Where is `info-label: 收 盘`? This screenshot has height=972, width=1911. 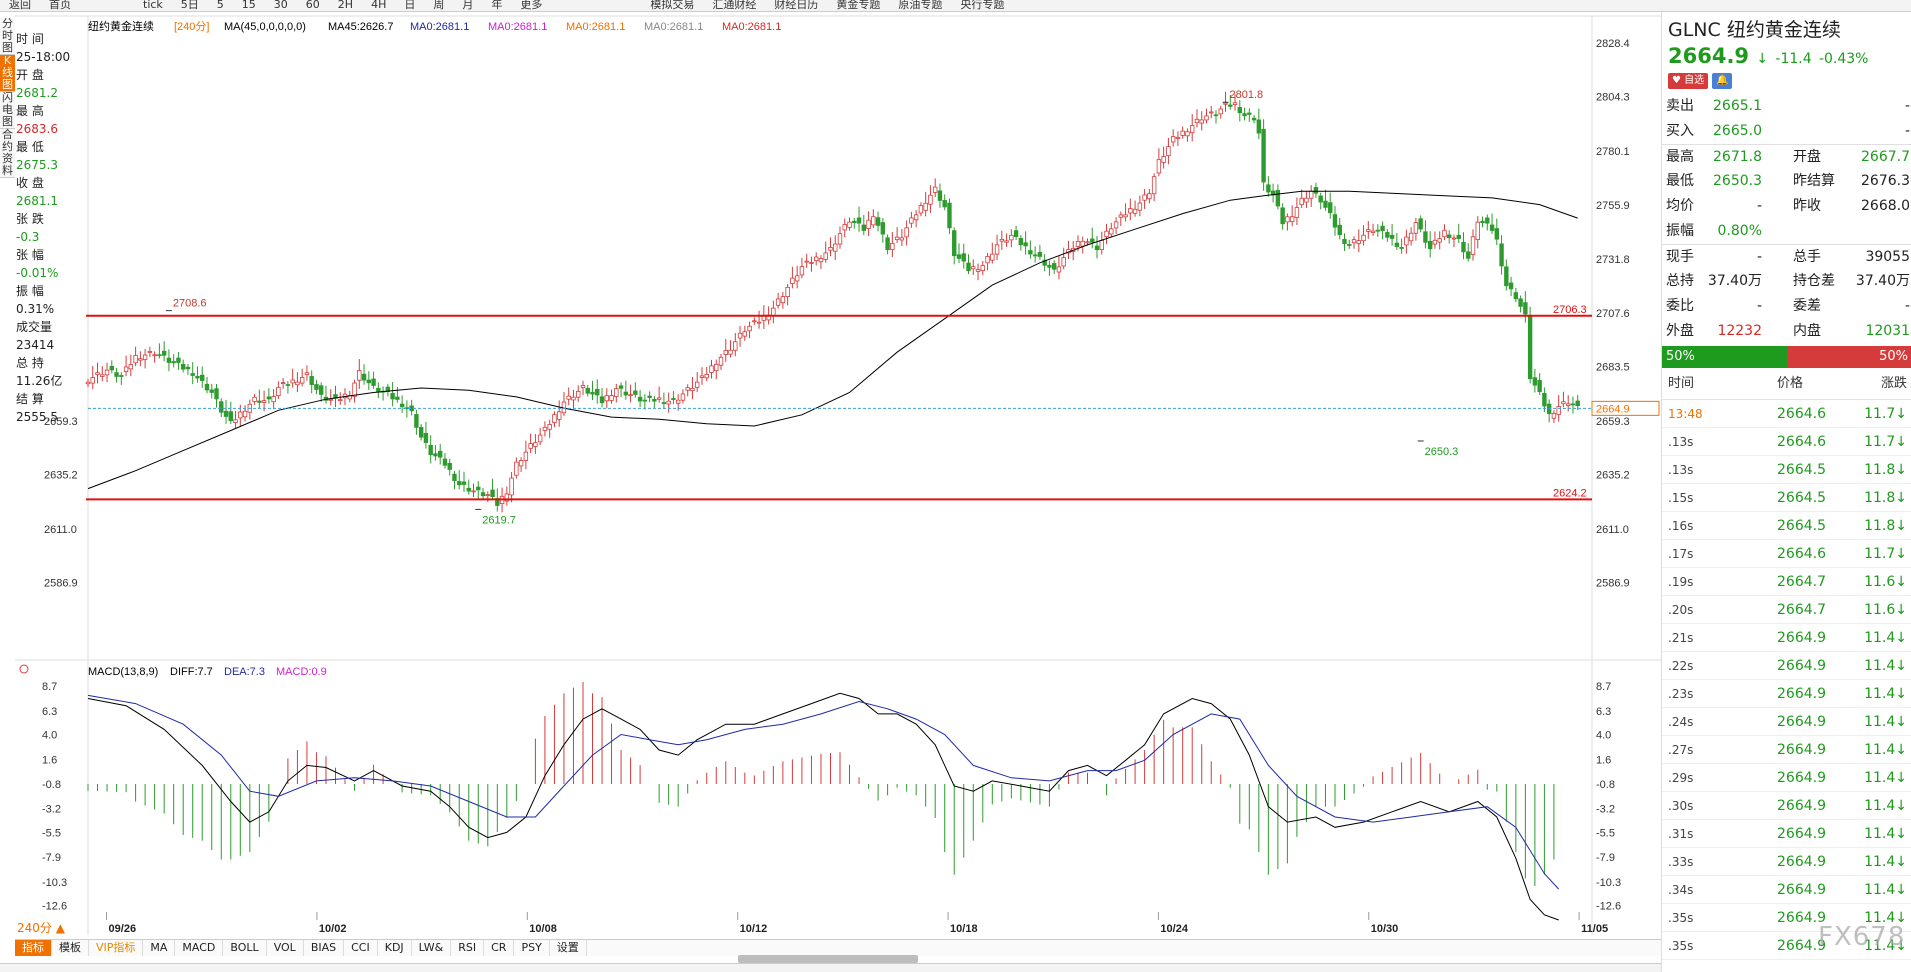 info-label: 收 盘 is located at coordinates (30, 183).